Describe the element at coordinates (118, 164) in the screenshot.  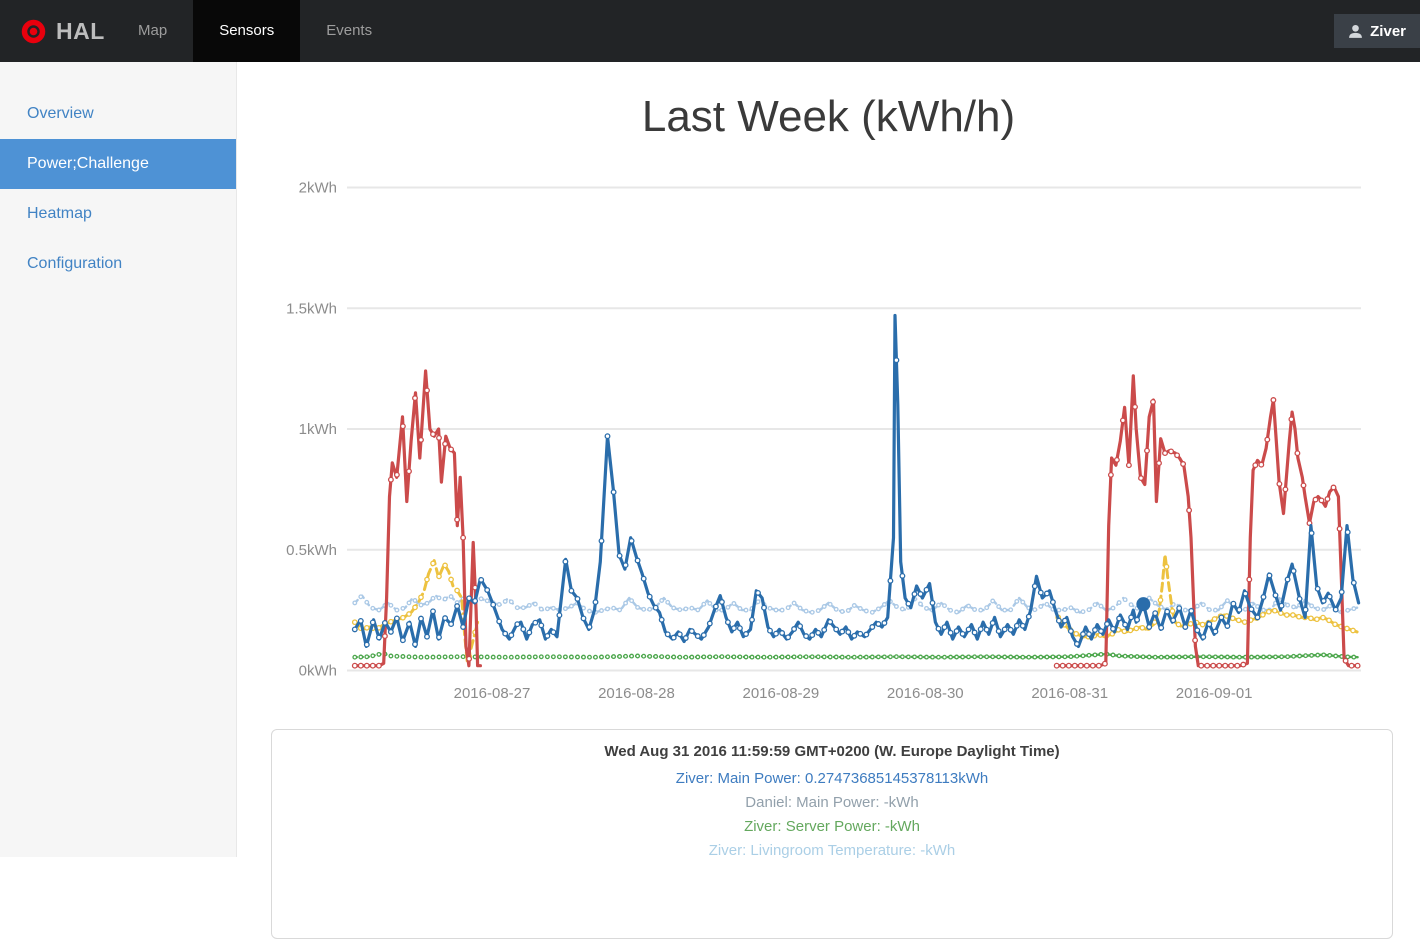
I see `sidebar-item-power-challenge: Power;Challenge` at that location.